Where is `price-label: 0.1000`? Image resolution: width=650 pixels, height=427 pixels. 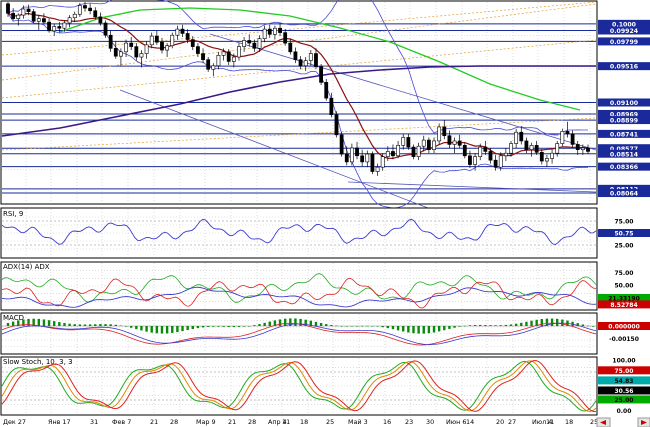 price-label: 0.1000 is located at coordinates (624, 23).